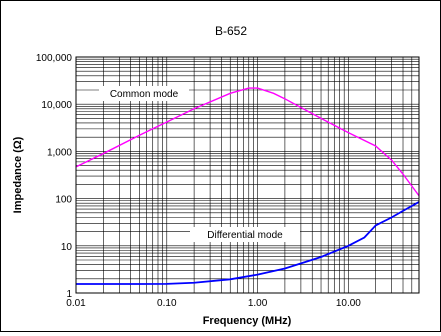 The height and width of the screenshot is (336, 441). I want to click on differential-mode-label-bg, so click(245, 234).